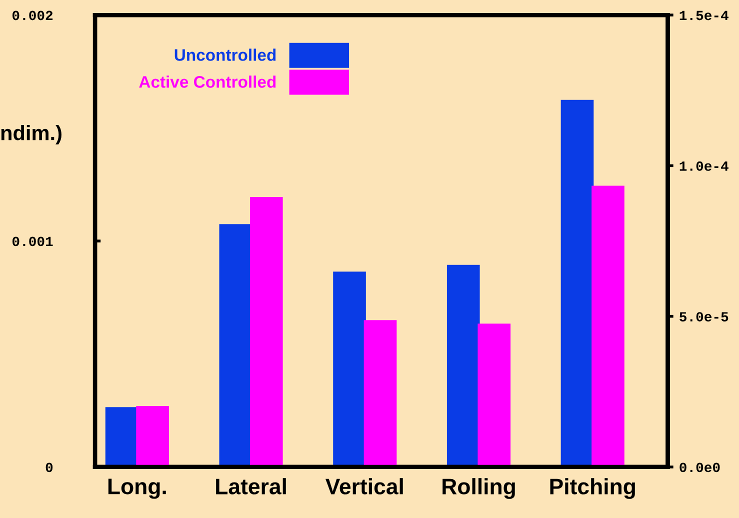 The height and width of the screenshot is (518, 739). Describe the element at coordinates (32, 15) in the screenshot. I see `y-tick-label: 0.002` at that location.